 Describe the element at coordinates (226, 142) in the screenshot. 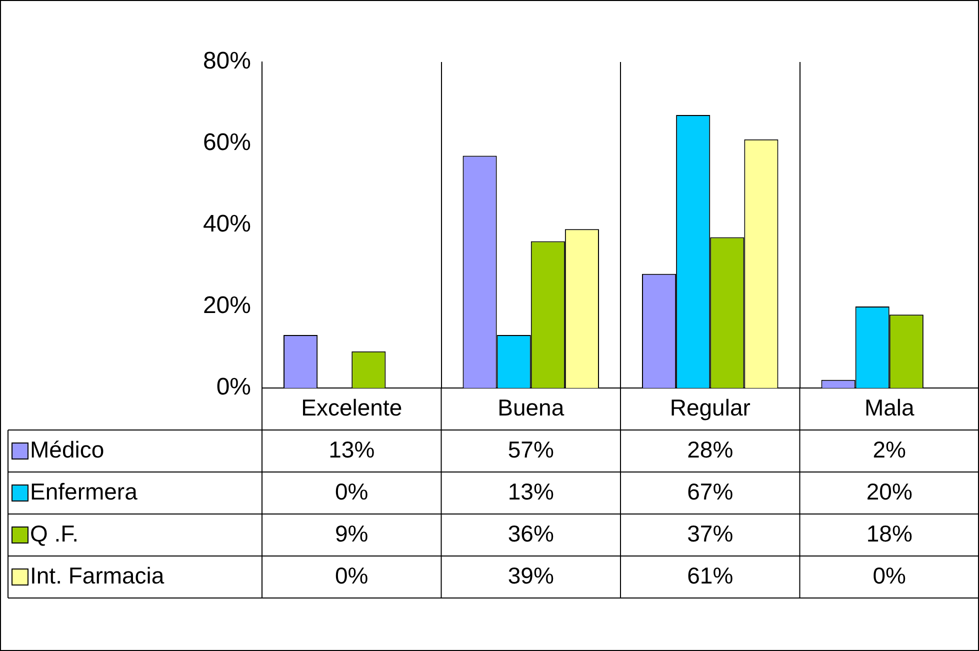

I see `y-tick-label: 60%` at that location.